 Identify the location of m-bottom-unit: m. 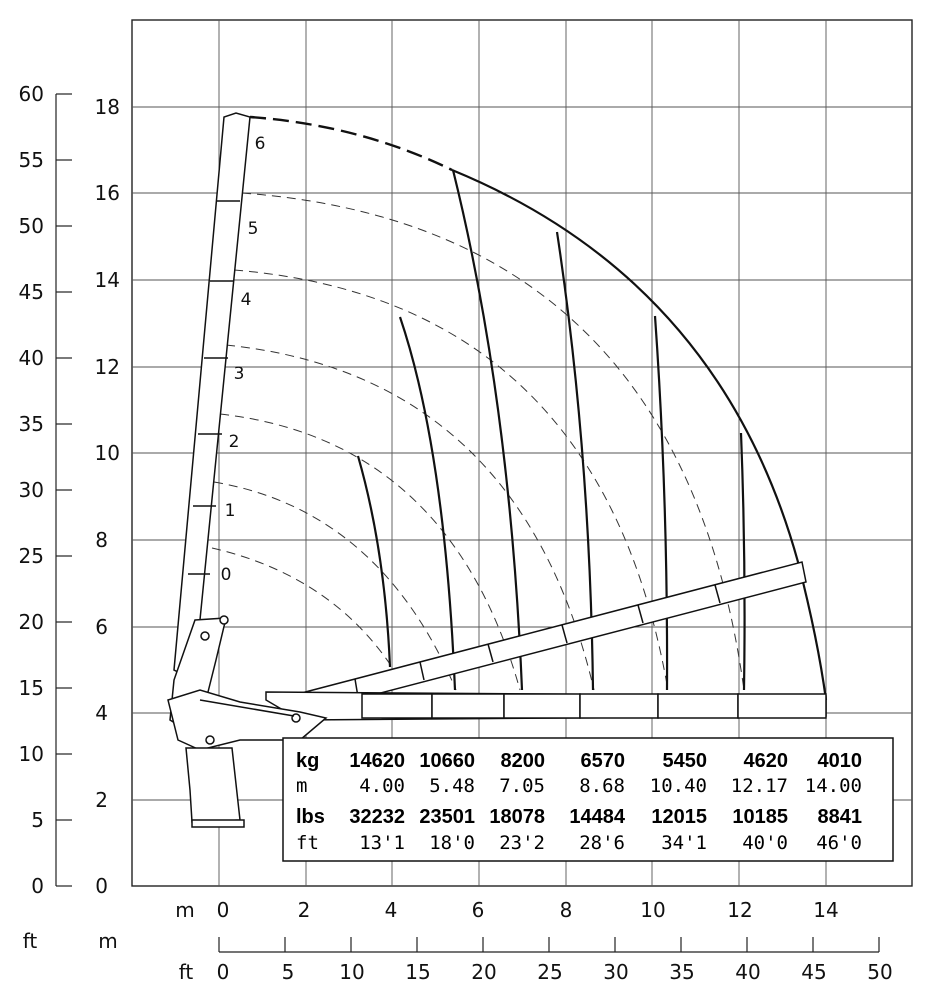
(184, 910).